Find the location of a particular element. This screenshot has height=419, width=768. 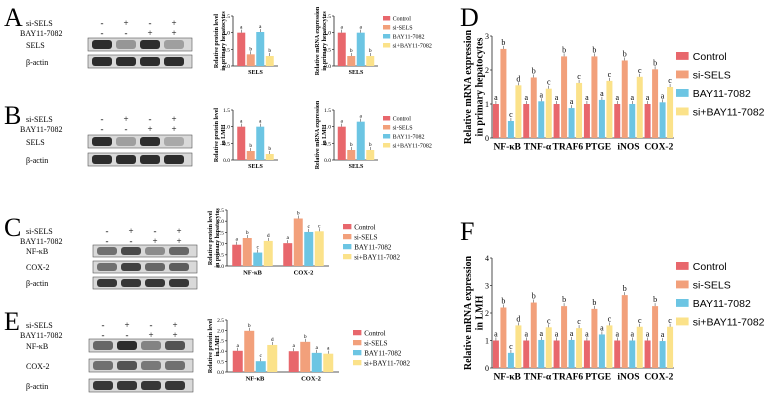

y-tick-label: 0 is located at coordinates (487, 138).